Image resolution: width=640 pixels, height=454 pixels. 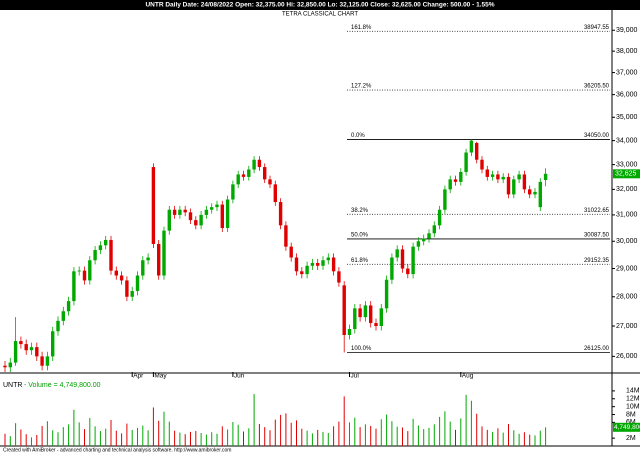 What do you see at coordinates (12, 385) in the screenshot?
I see `volume-ticker: UNTR` at bounding box center [12, 385].